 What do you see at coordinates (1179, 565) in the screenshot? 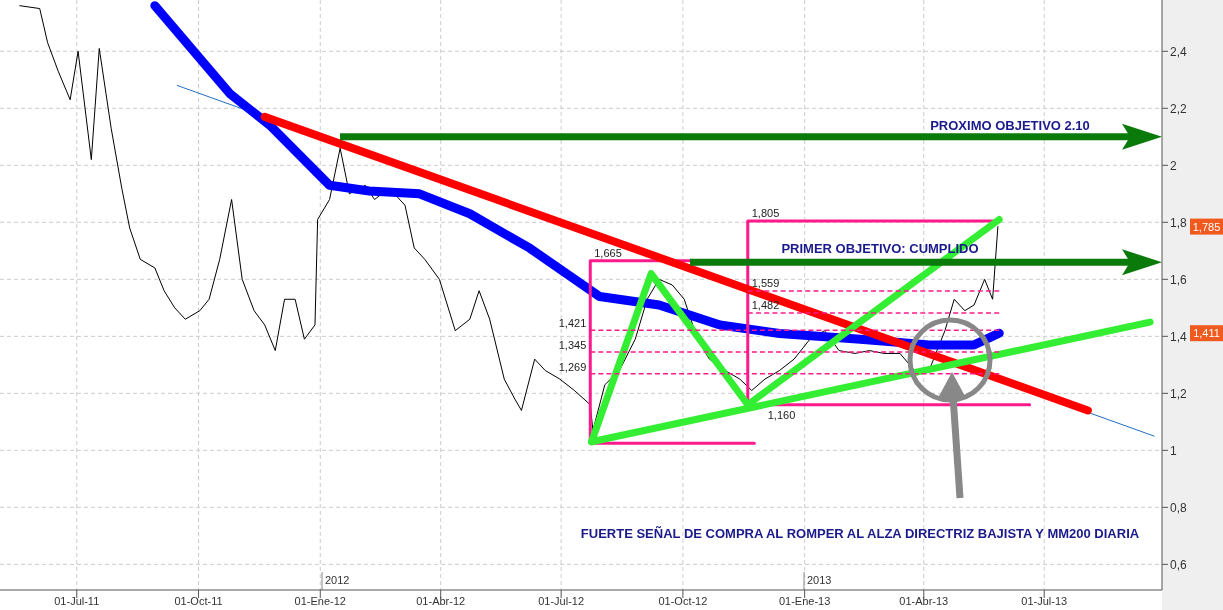
I see `y-tick-label: 0,6` at bounding box center [1179, 565].